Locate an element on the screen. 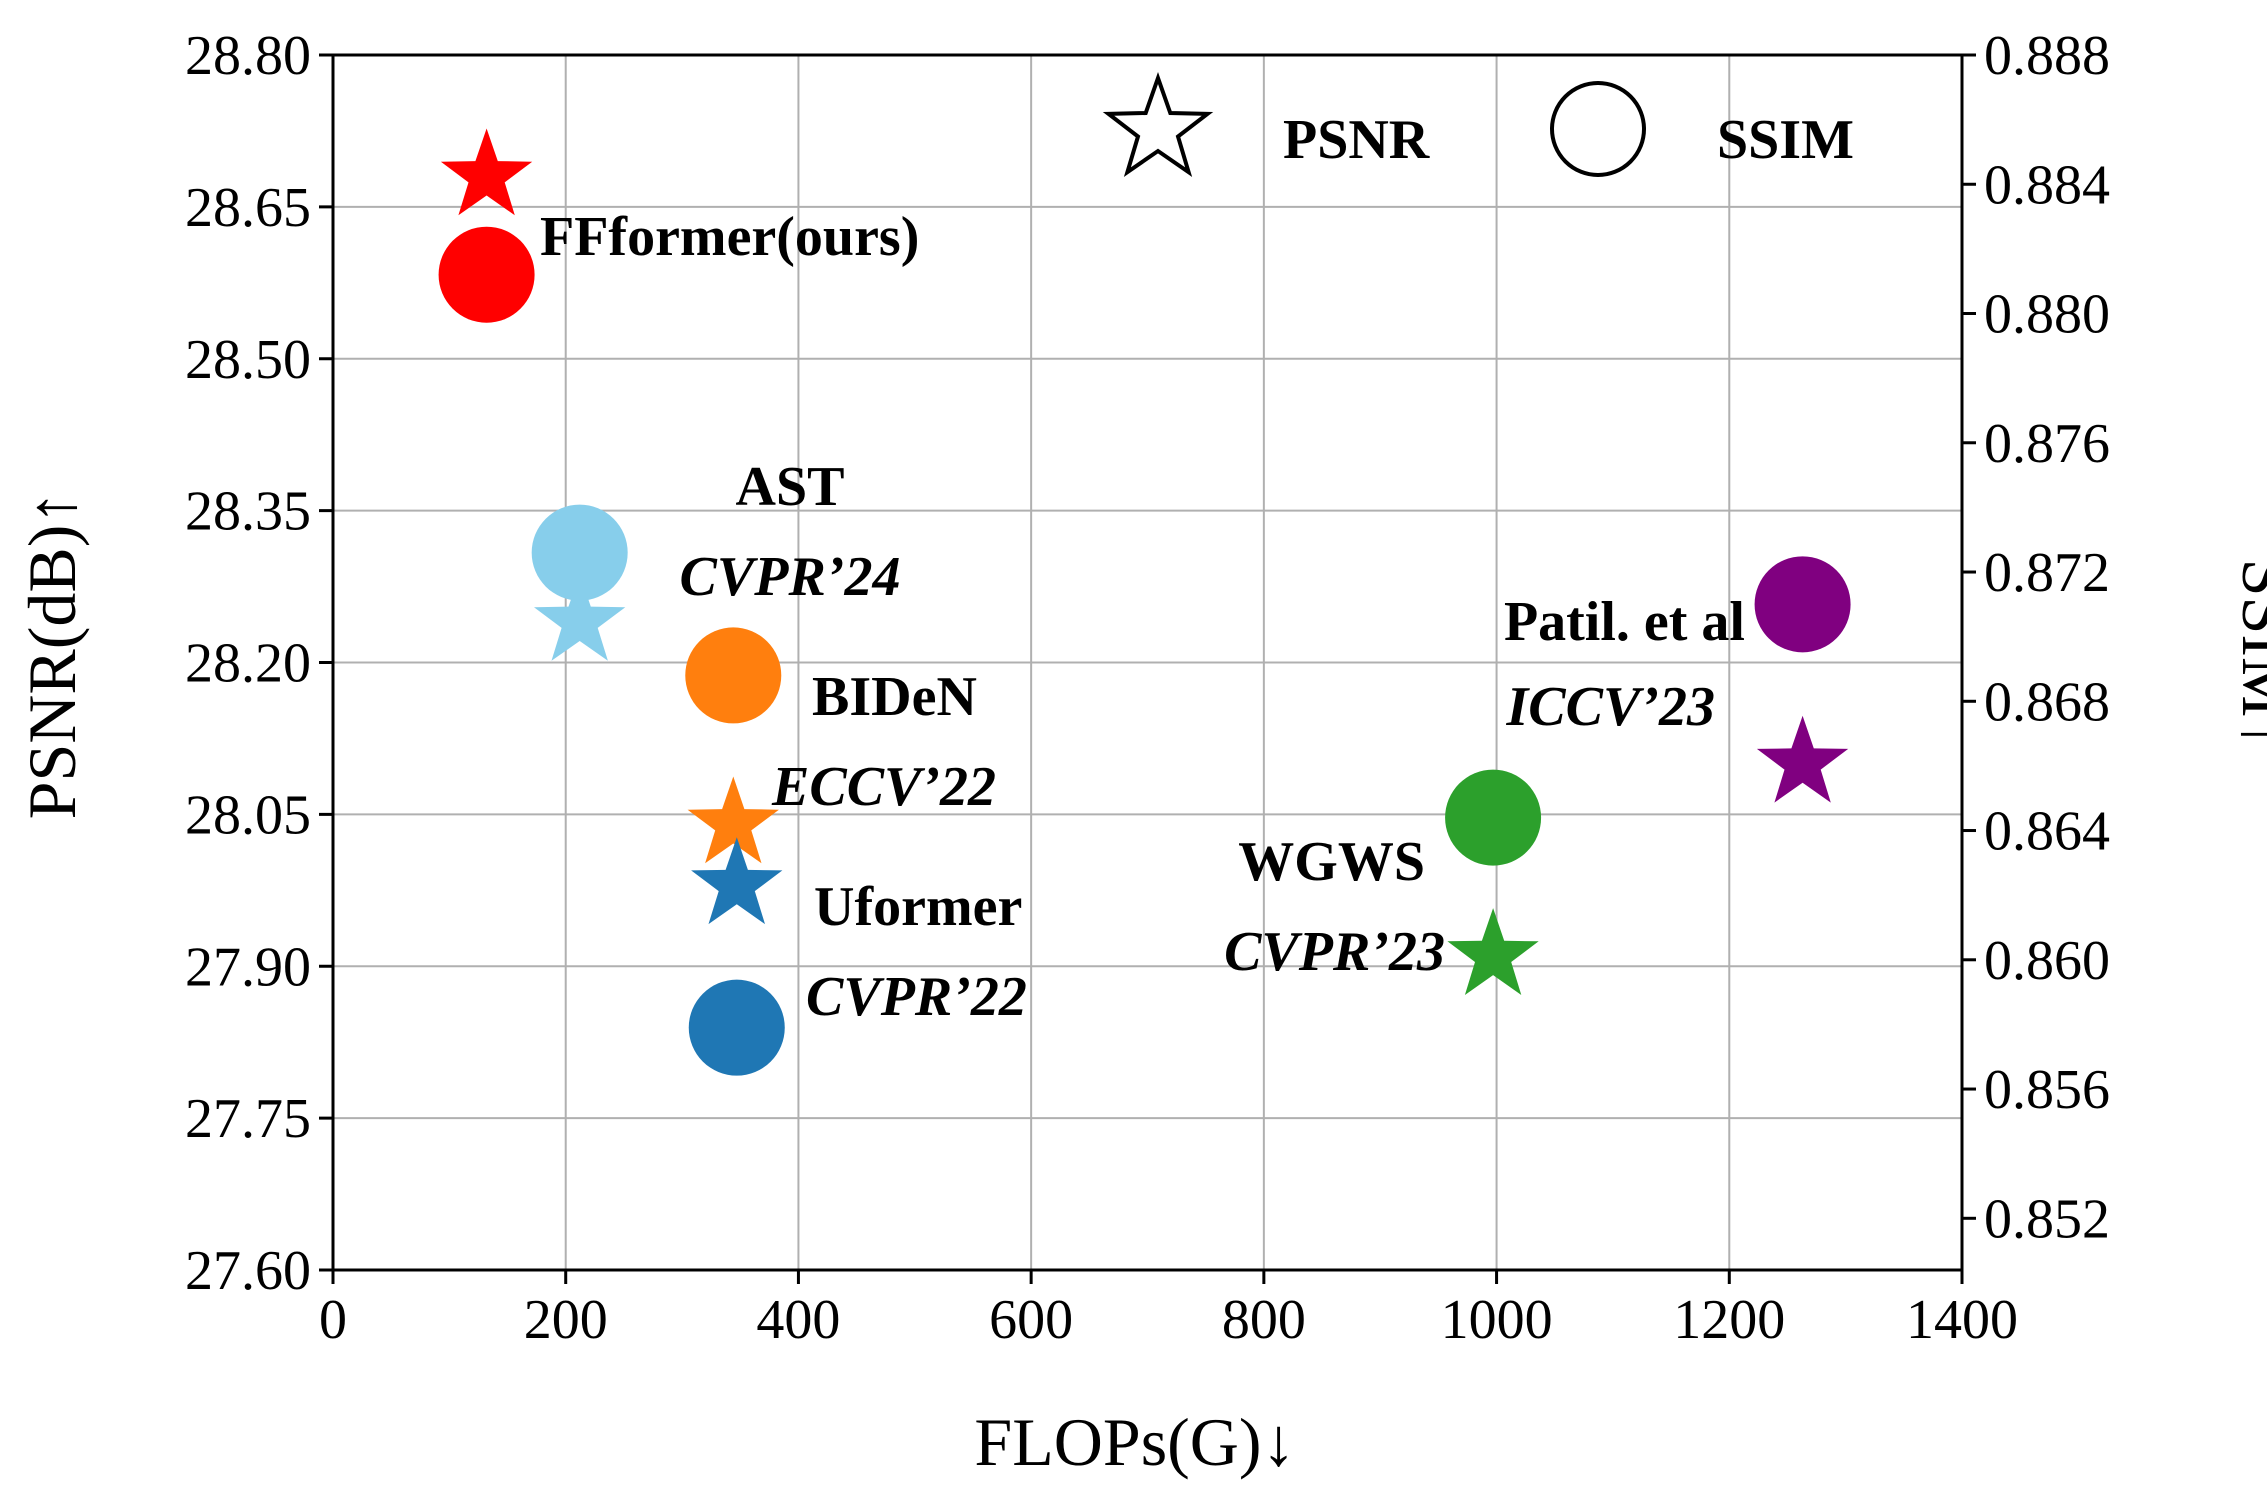 This screenshot has width=2267, height=1490. y-right-tick-label: 0.880 is located at coordinates (2047, 315).